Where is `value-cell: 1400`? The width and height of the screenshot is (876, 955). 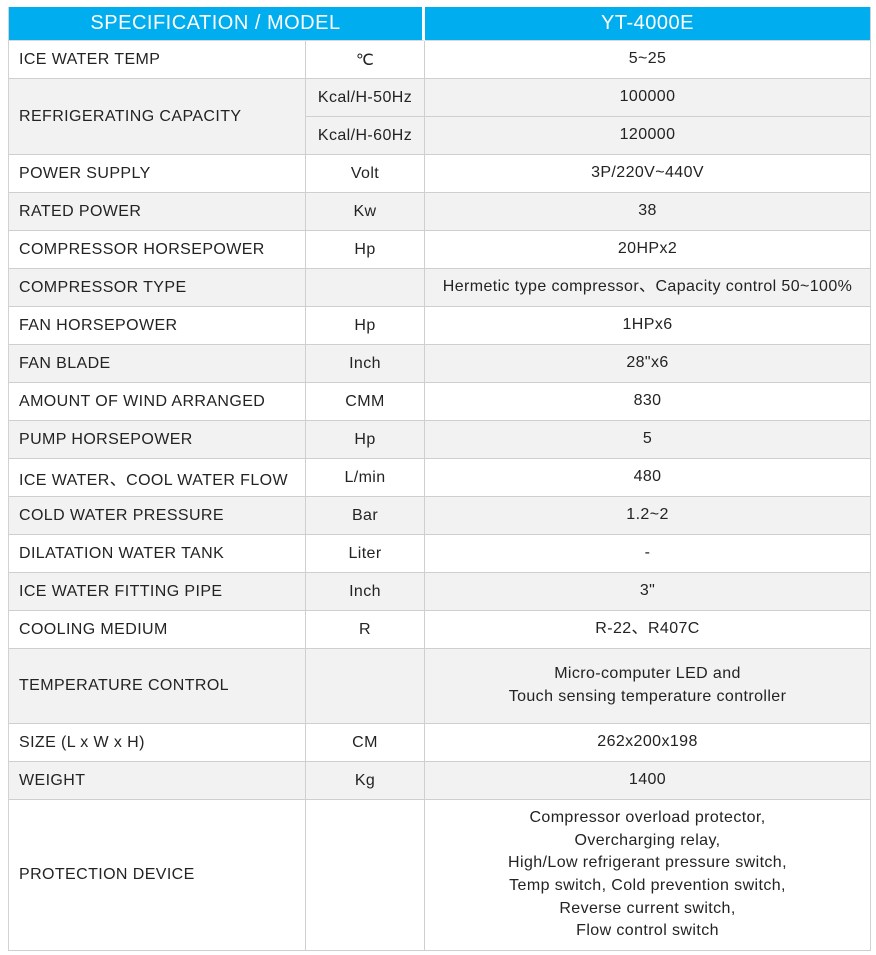 value-cell: 1400 is located at coordinates (648, 781).